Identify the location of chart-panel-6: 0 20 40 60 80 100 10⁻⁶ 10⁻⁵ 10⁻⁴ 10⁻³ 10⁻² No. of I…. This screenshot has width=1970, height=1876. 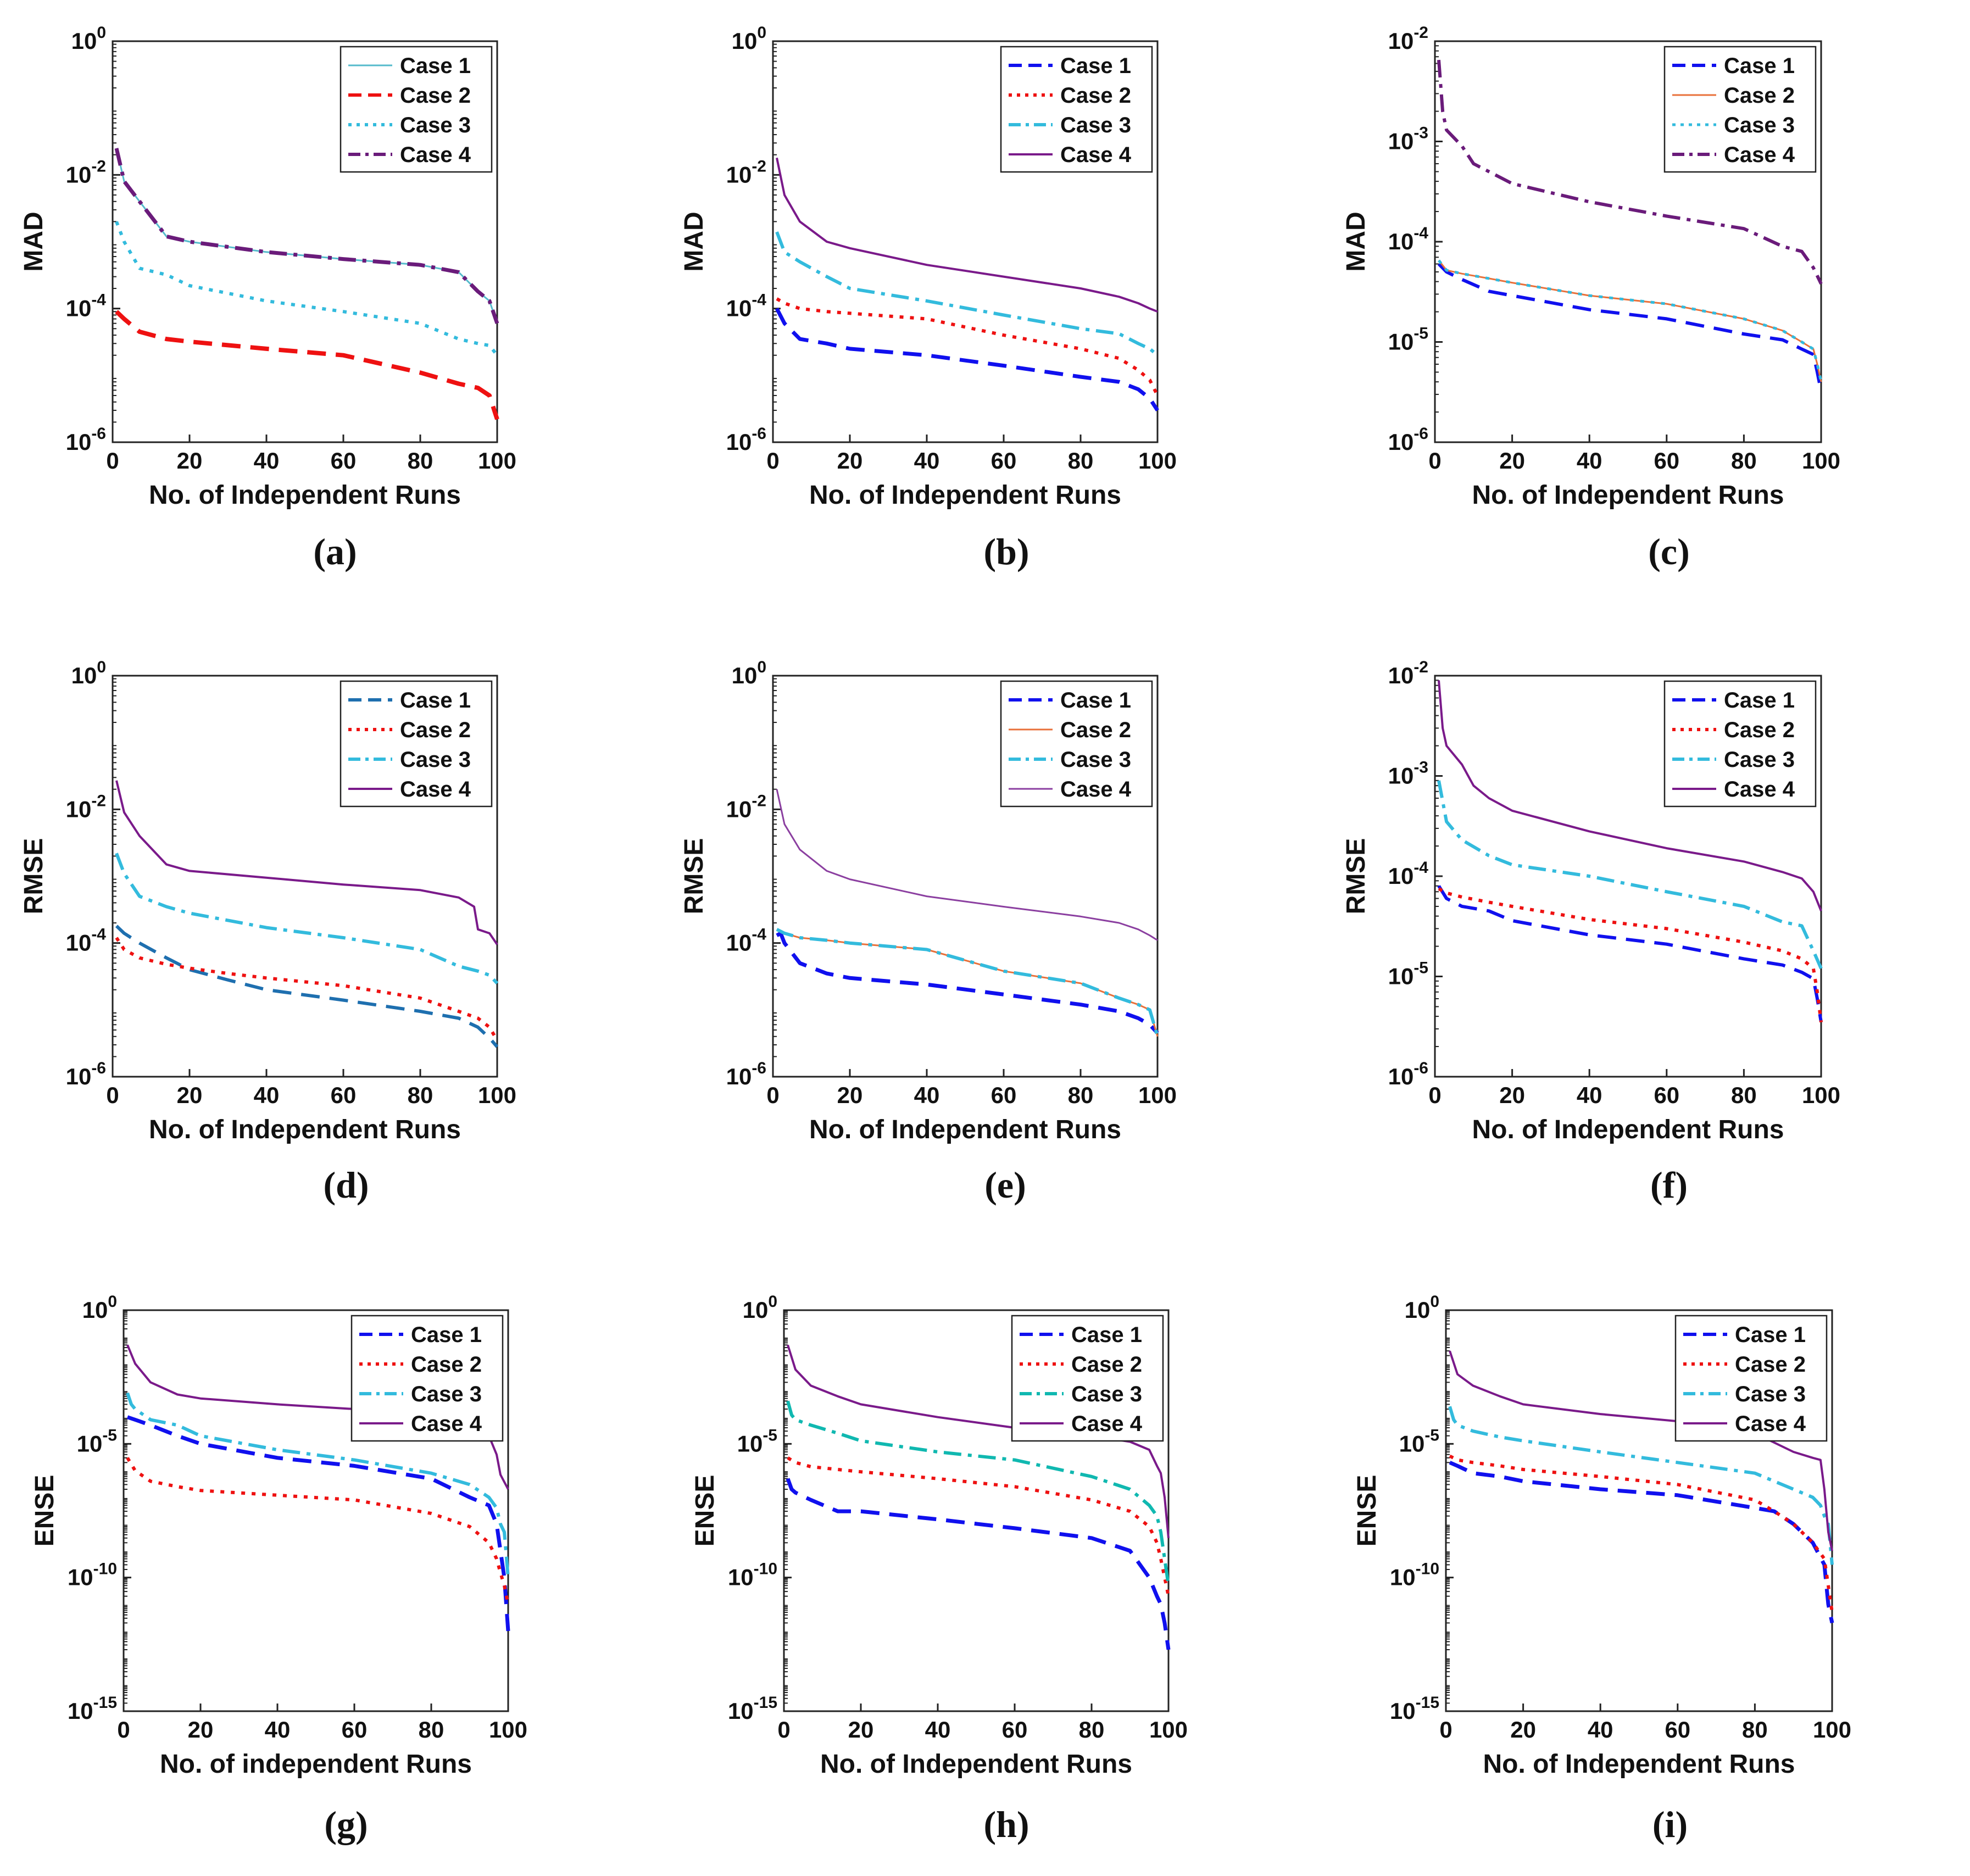
(1591, 901).